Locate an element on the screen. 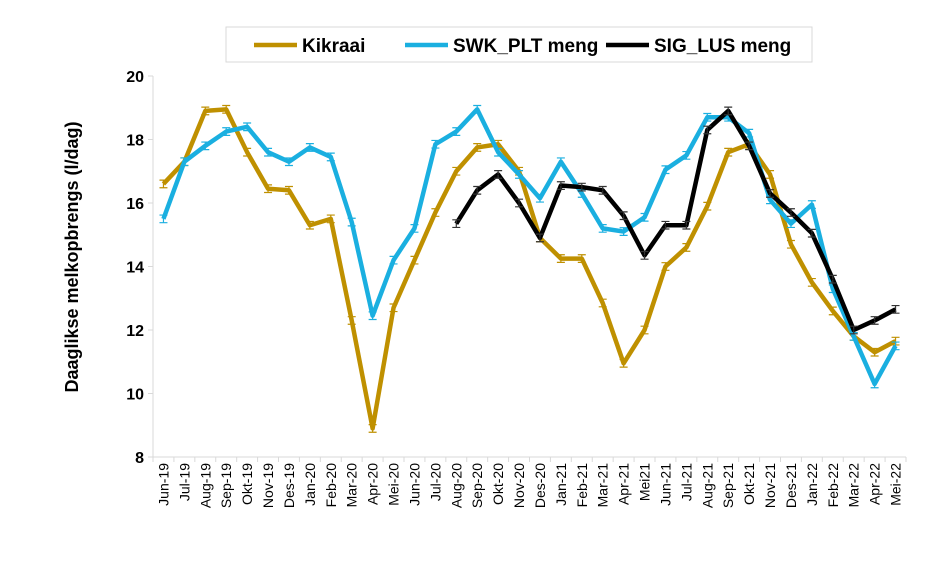  y-tick-label: 14 is located at coordinates (135, 268).